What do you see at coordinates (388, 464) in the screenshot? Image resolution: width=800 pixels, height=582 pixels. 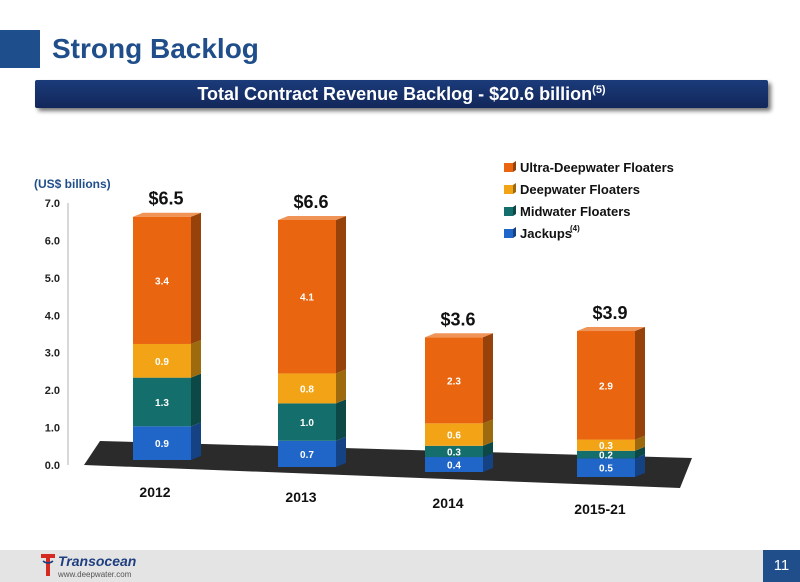 I see `chart-floor` at bounding box center [388, 464].